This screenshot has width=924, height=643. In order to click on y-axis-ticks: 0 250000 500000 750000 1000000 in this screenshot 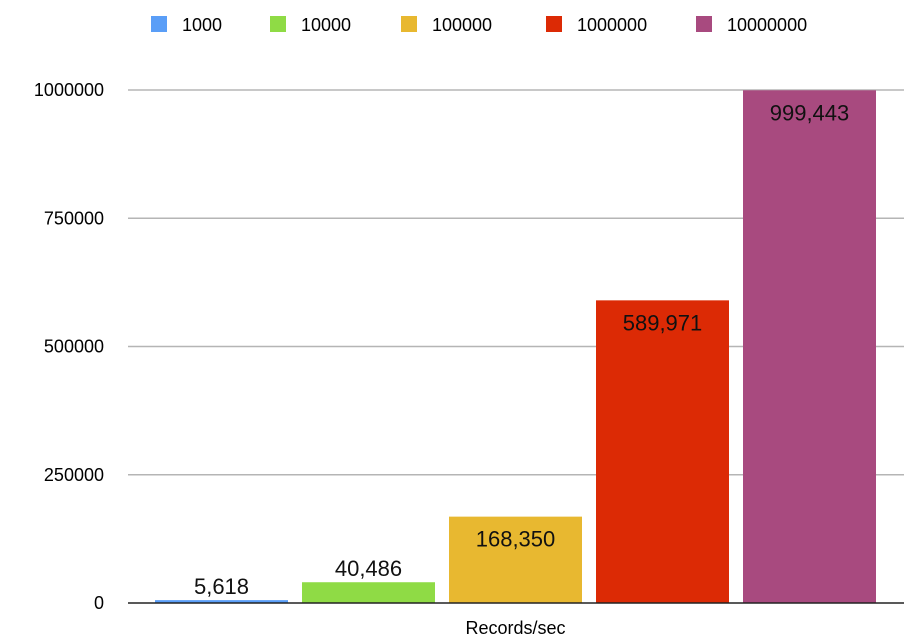, I will do `click(69, 346)`.